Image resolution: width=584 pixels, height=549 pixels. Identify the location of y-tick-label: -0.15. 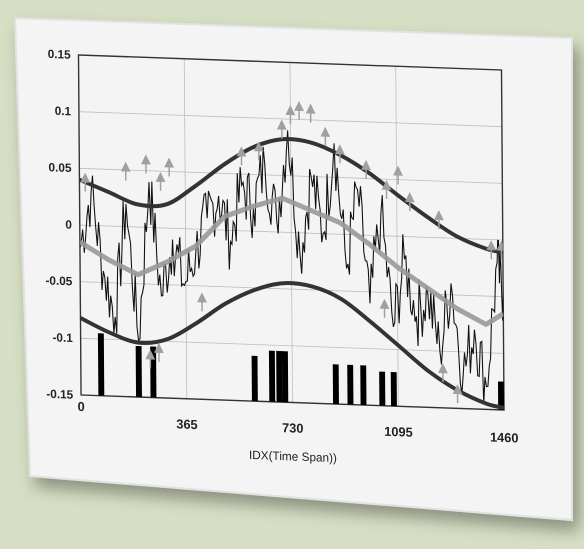
(59, 394).